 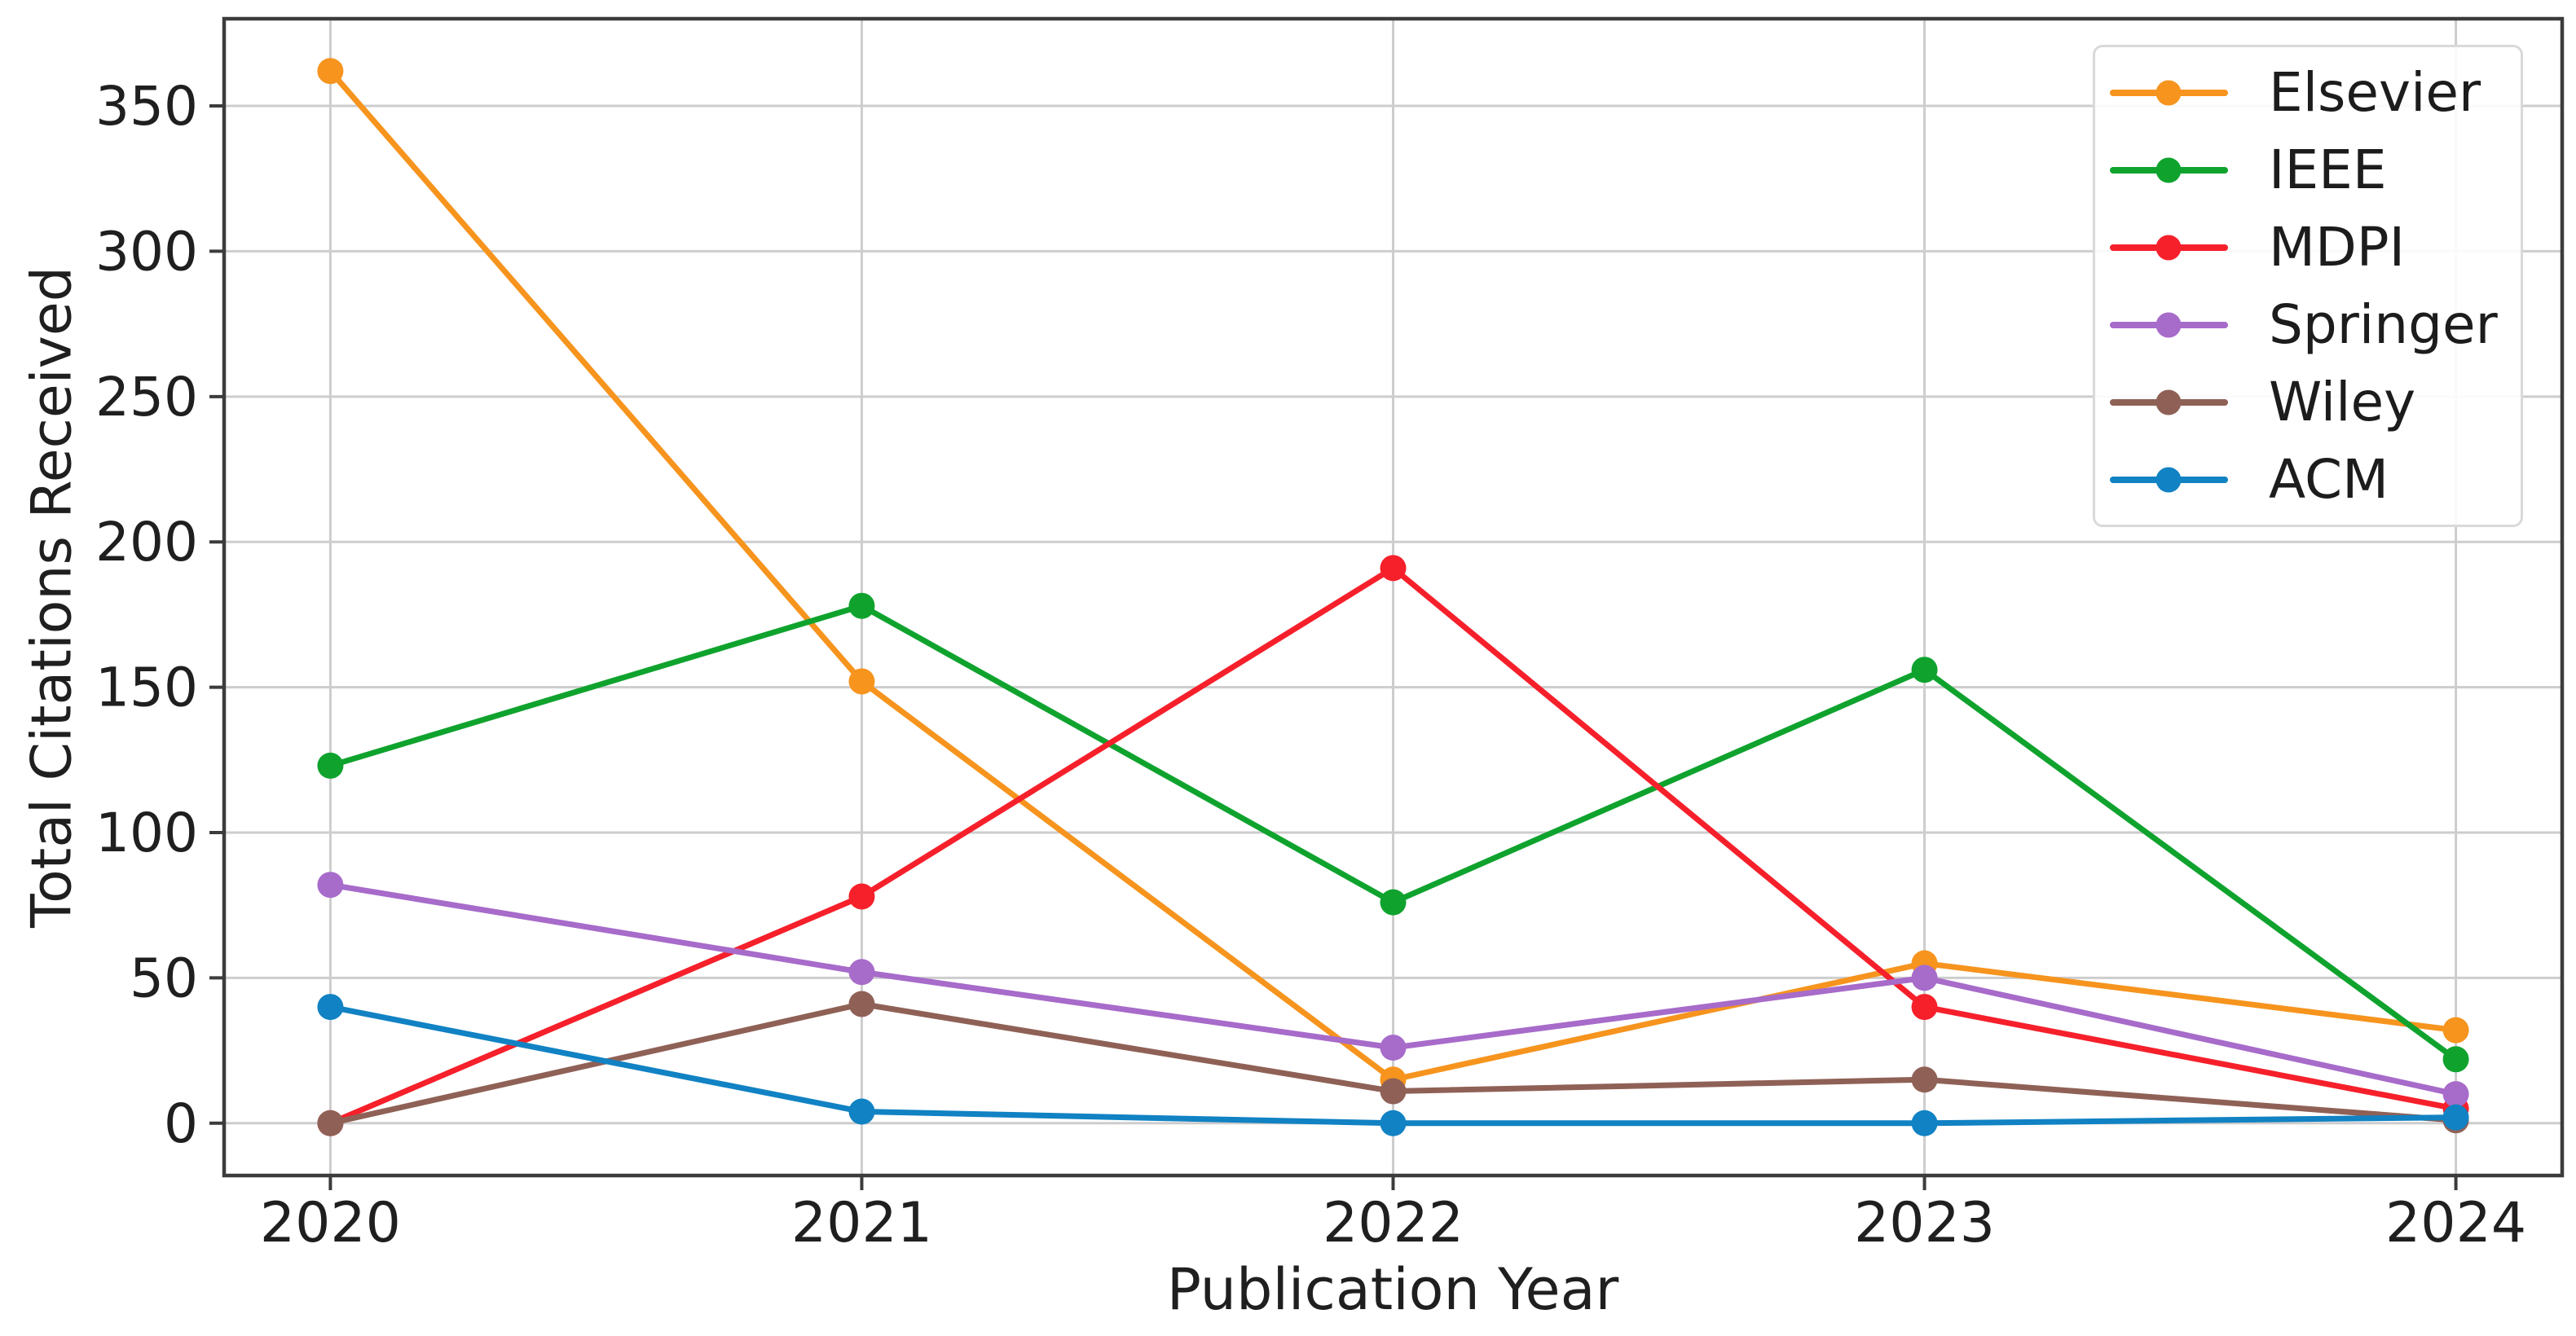 What do you see at coordinates (1393, 1223) in the screenshot?
I see `x-tick-label-2022: 2022` at bounding box center [1393, 1223].